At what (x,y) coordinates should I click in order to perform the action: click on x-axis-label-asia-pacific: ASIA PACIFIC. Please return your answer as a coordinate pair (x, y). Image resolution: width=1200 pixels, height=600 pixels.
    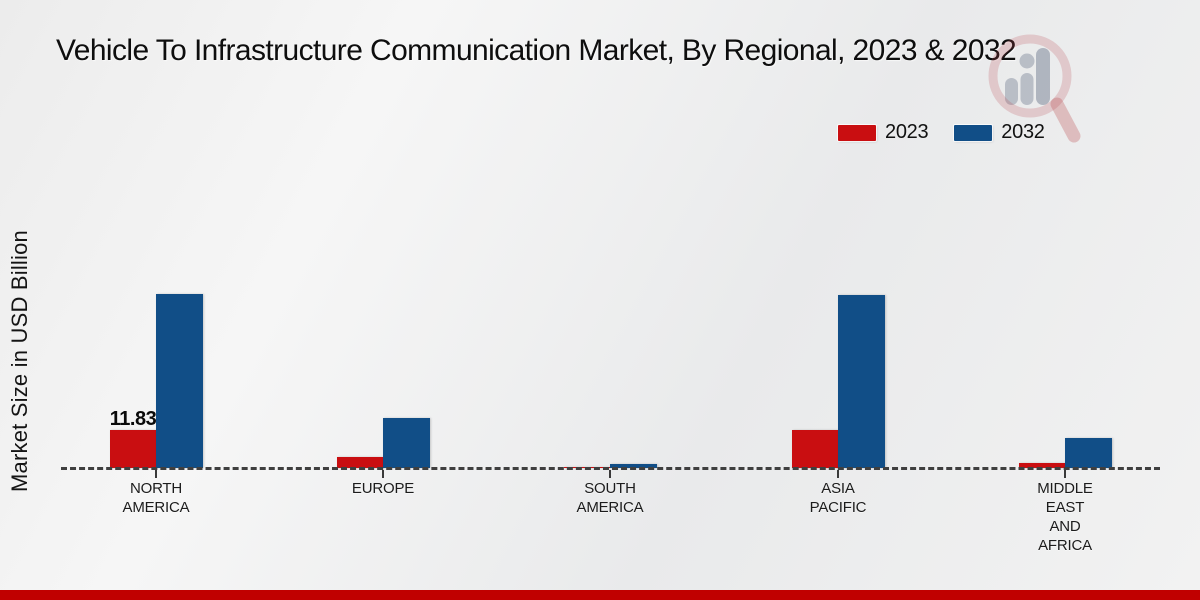
    Looking at the image, I should click on (838, 498).